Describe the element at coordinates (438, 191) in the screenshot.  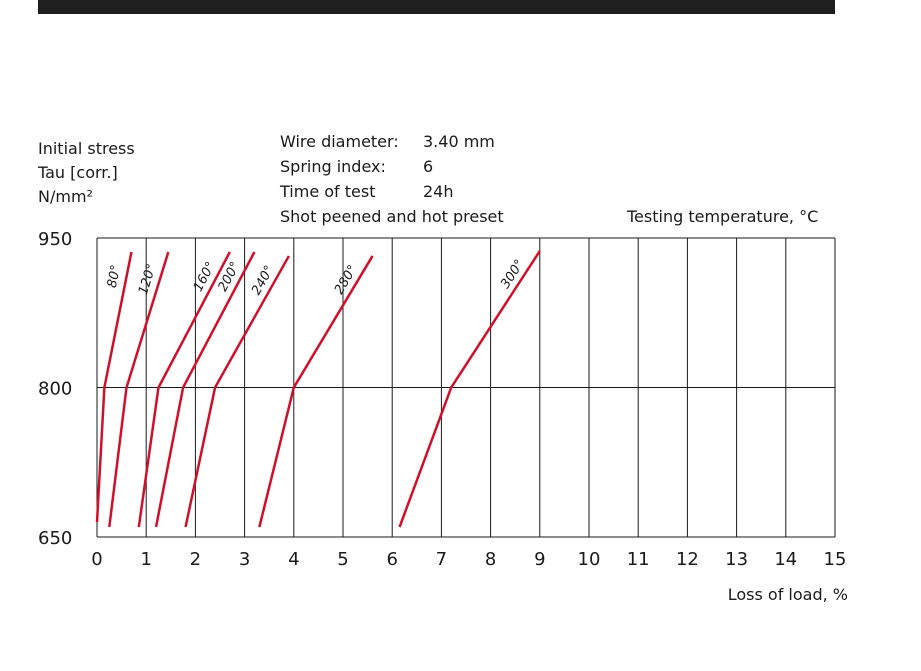
I see `time-of-test-value: 24h` at that location.